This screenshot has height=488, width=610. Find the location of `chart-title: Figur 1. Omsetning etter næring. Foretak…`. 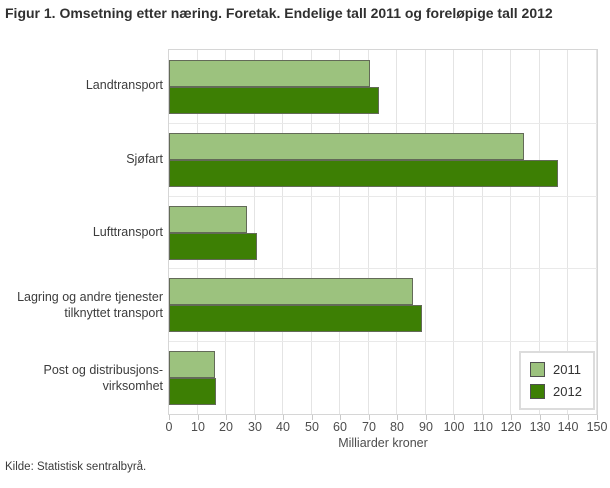

chart-title: Figur 1. Omsetning etter næring. Foretak… is located at coordinates (279, 13).